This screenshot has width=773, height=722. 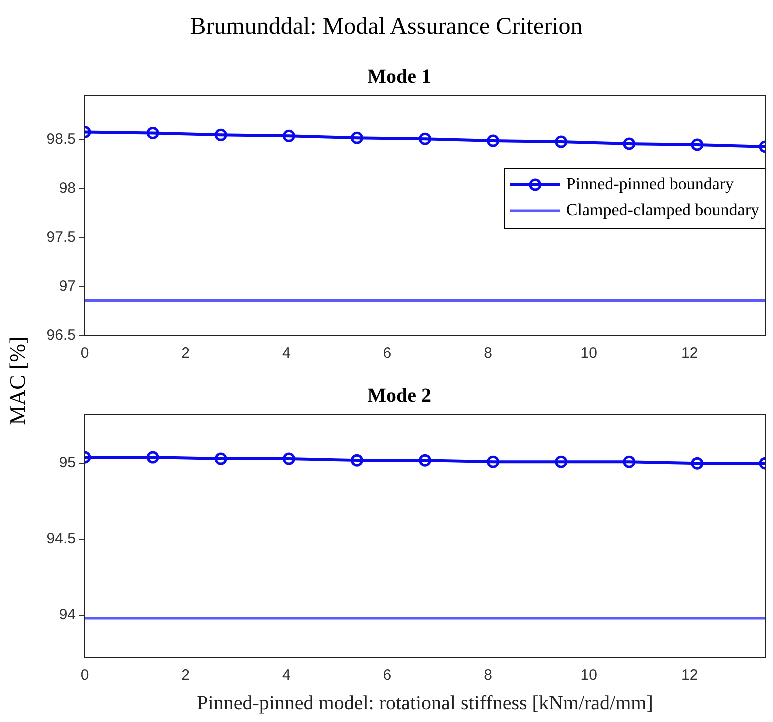 I want to click on y-tick-label: 98, so click(x=67, y=189).